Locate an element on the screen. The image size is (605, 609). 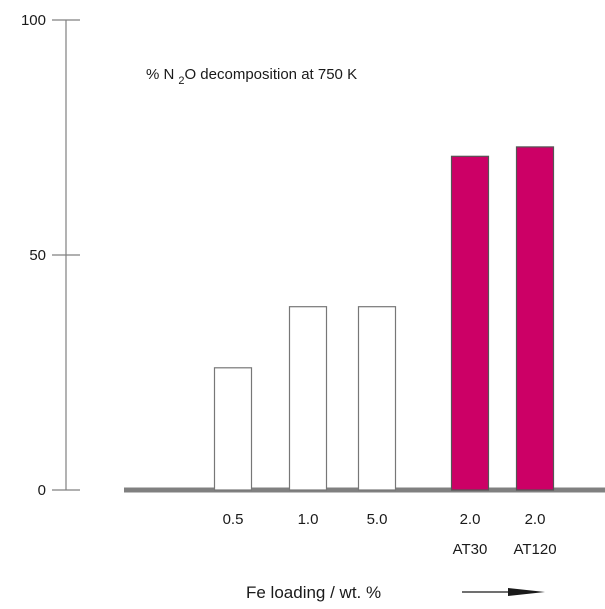
x-axis-label: Fe loading / wt. % is located at coordinates (313, 592).